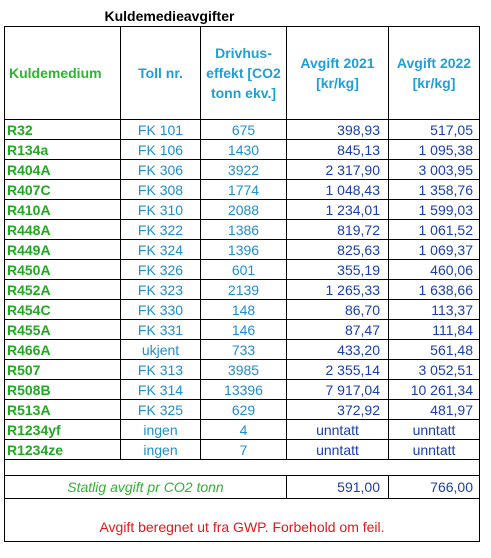  Describe the element at coordinates (337, 149) in the screenshot. I see `fee-2021: 845,13` at that location.